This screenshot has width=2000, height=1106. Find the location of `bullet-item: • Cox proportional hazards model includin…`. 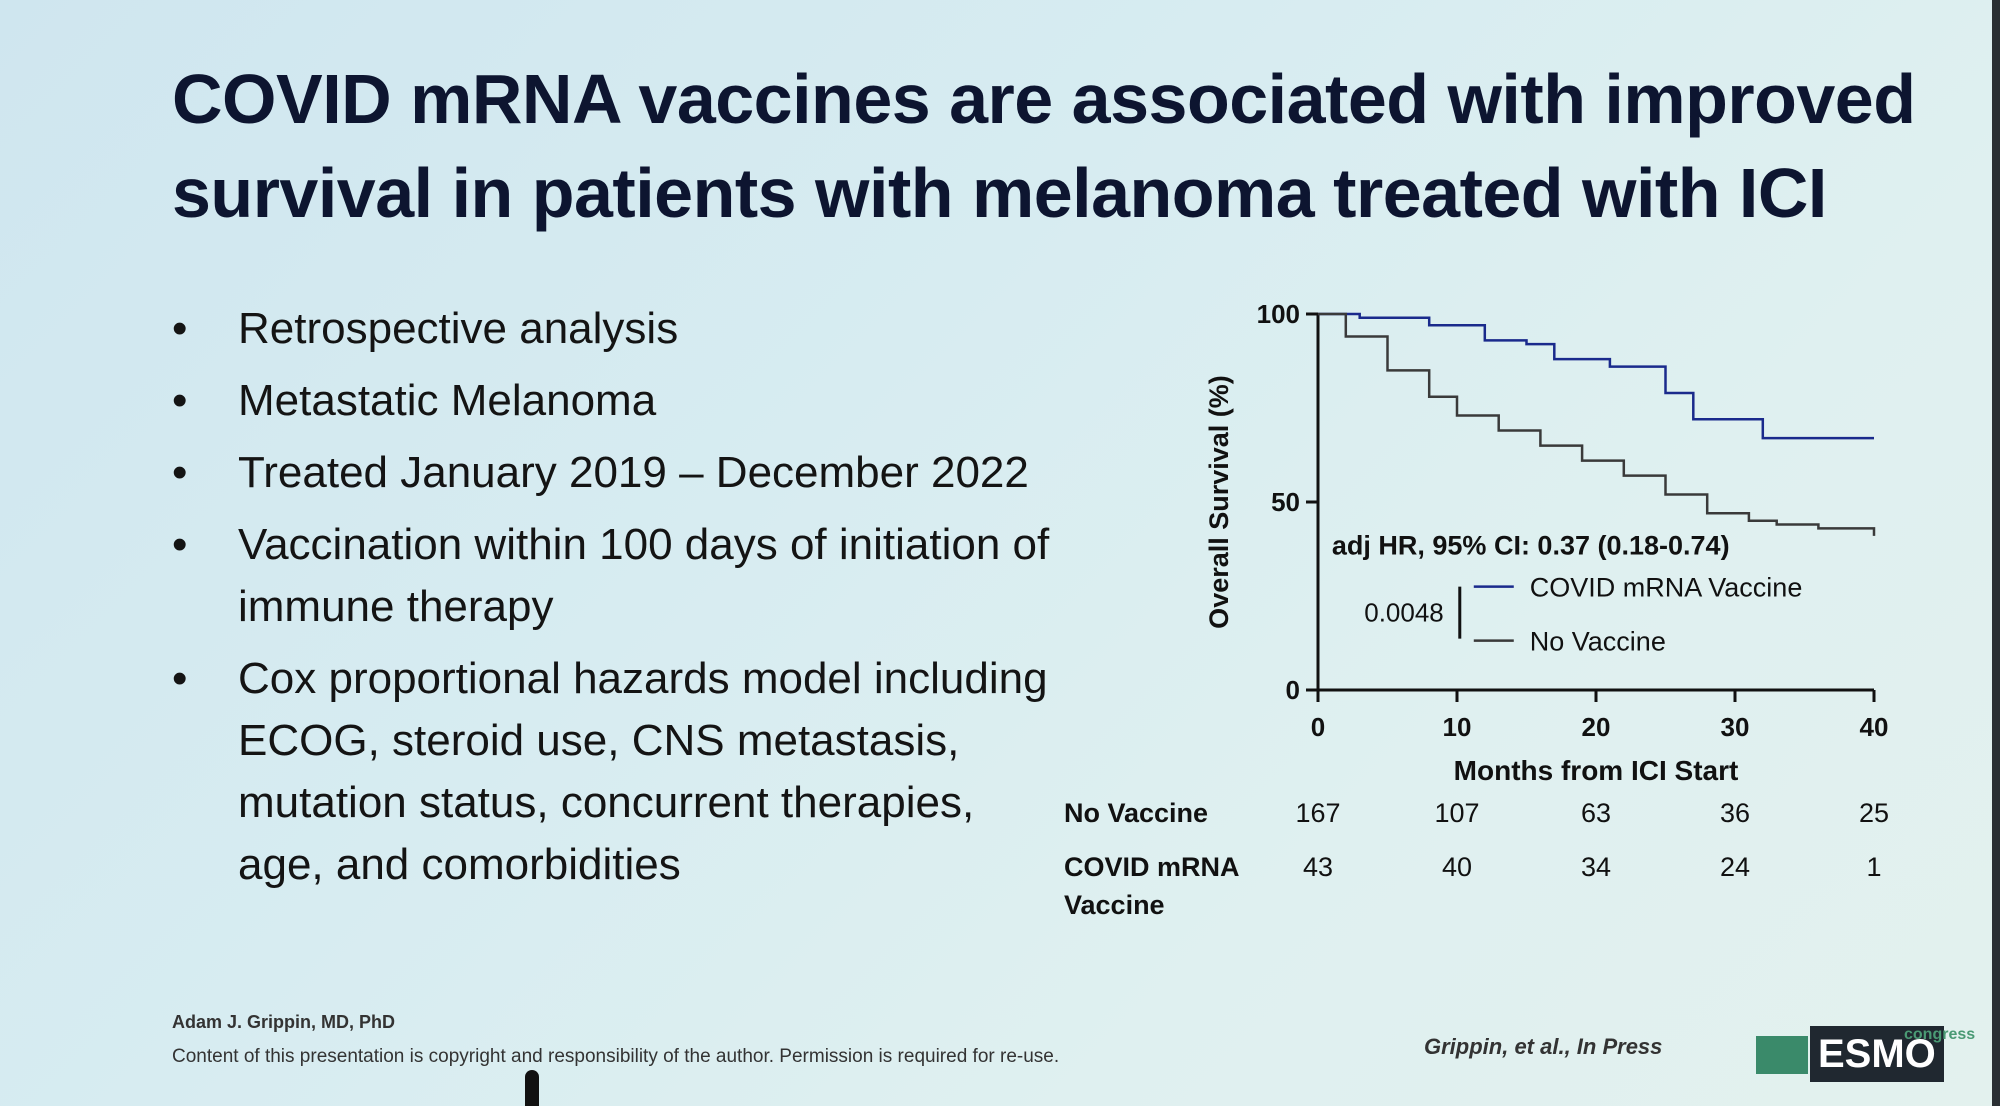

bullet-item: • Cox proportional hazards model includin… is located at coordinates (612, 772).